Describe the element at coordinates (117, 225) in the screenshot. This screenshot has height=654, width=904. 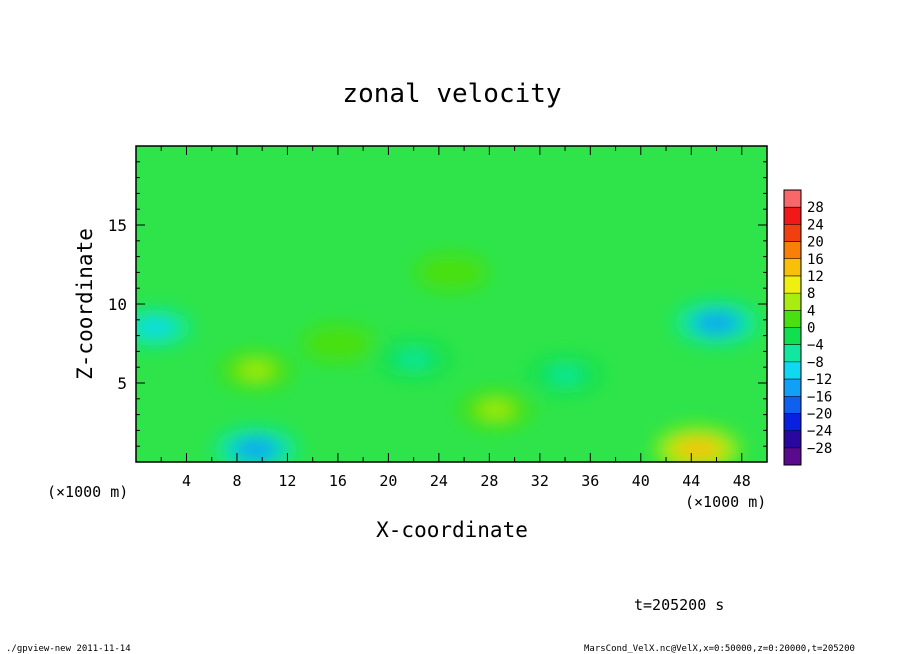
I see `y-tick-label-2: 15` at that location.